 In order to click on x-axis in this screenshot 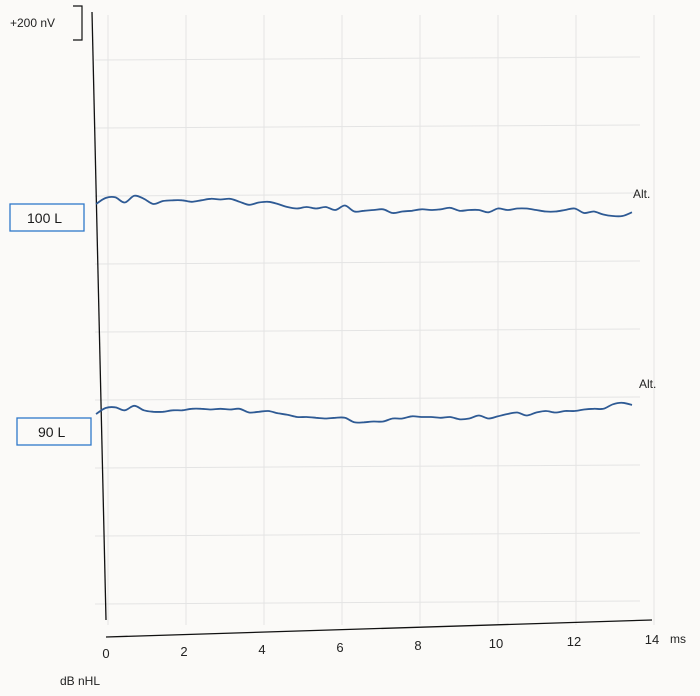, I will do `click(379, 628)`.